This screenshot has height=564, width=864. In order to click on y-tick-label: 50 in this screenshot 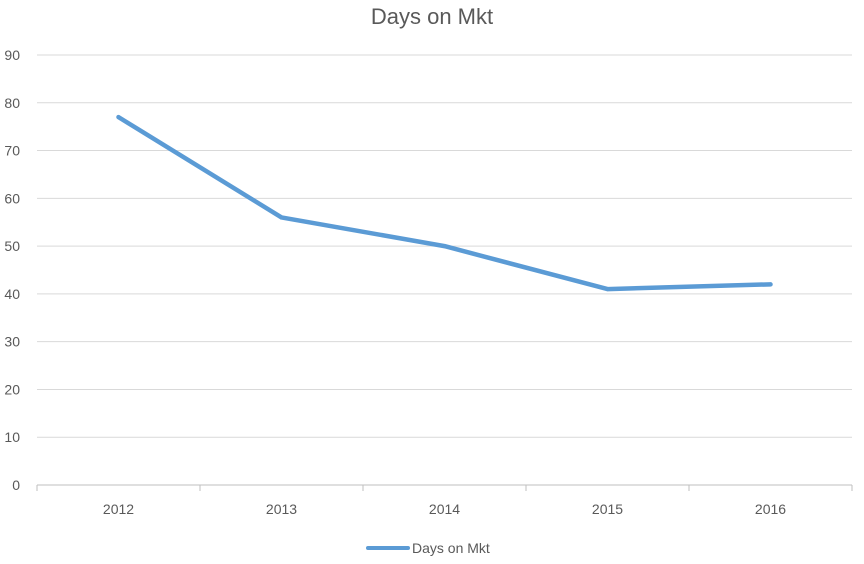, I will do `click(12, 246)`.